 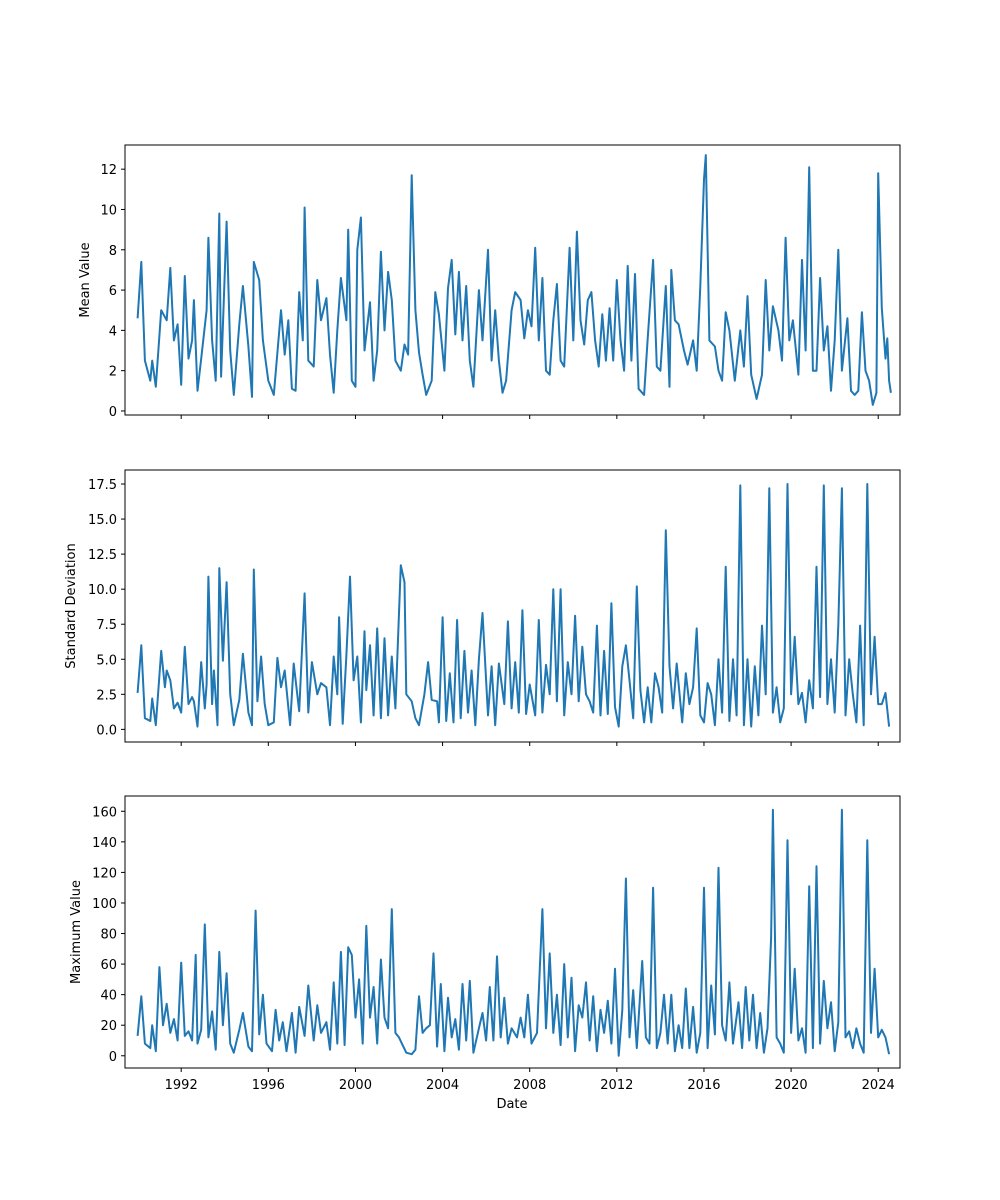 What do you see at coordinates (108, 996) in the screenshot?
I see `maximum-value-y-tick-label: 40` at bounding box center [108, 996].